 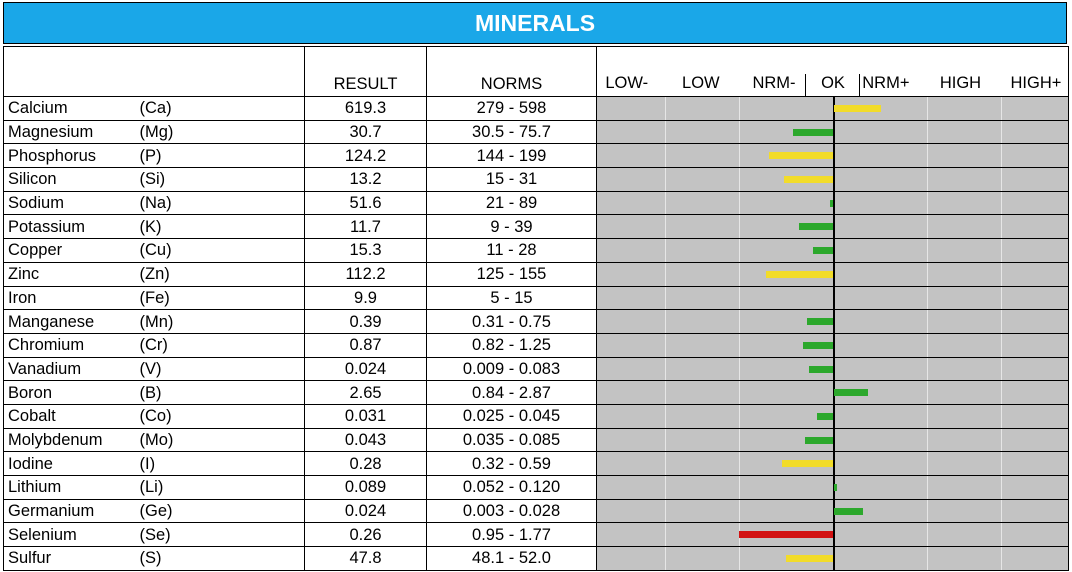 I want to click on mineral-result: 0.28, so click(x=365, y=463).